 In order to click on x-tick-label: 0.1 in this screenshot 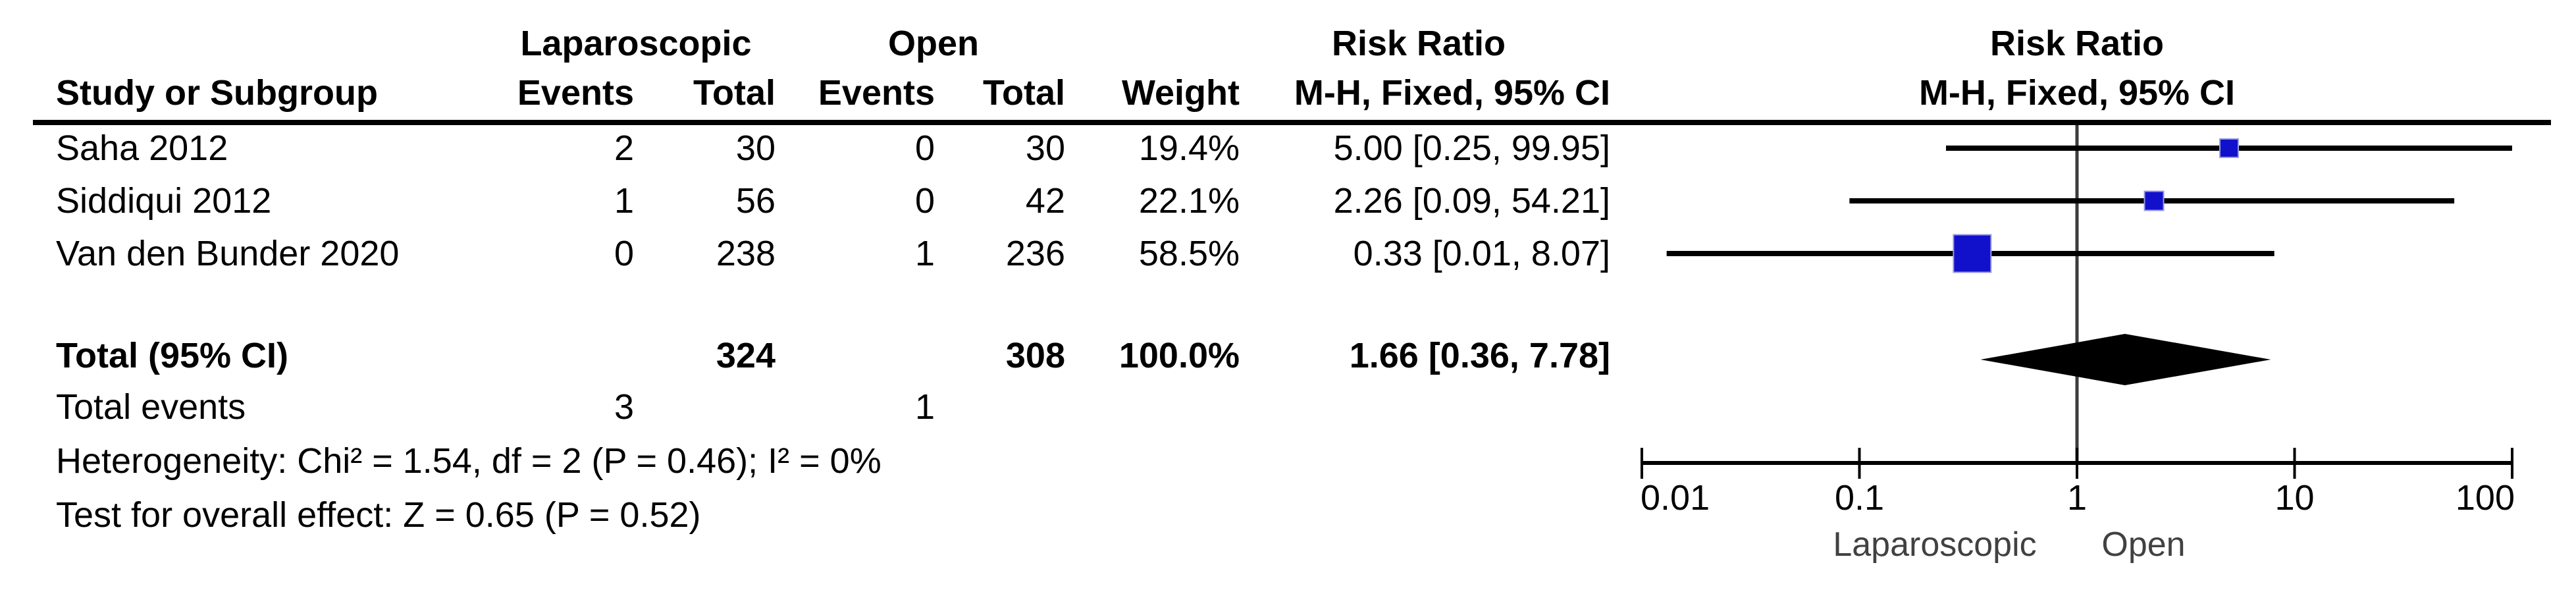, I will do `click(1859, 498)`.